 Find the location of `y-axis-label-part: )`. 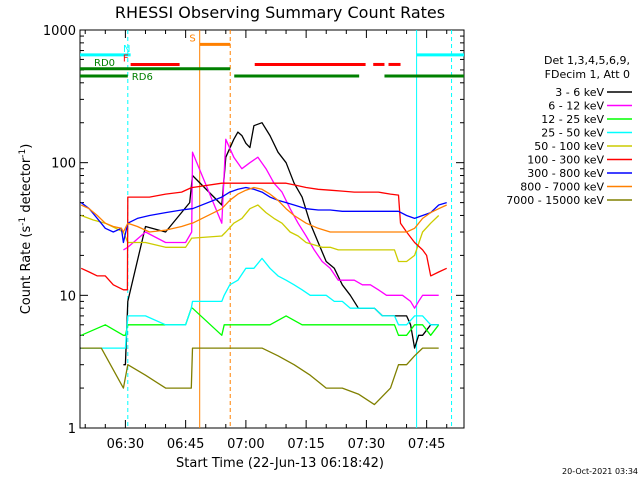

y-axis-label-part: ) is located at coordinates (26, 146).